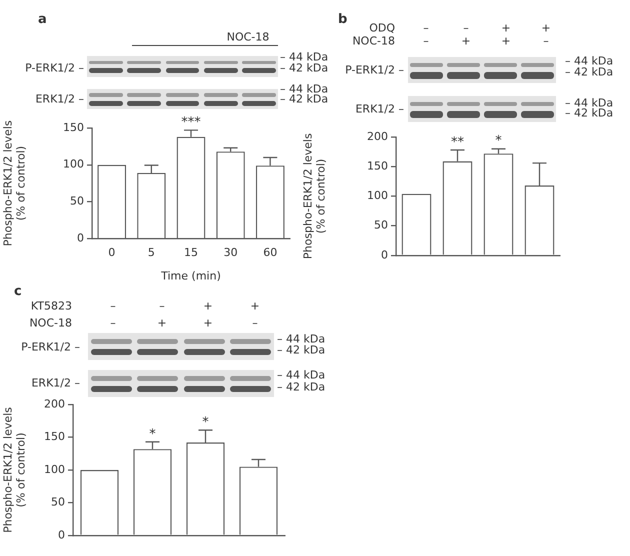  I want to click on chart-title: a, so click(42, 19).